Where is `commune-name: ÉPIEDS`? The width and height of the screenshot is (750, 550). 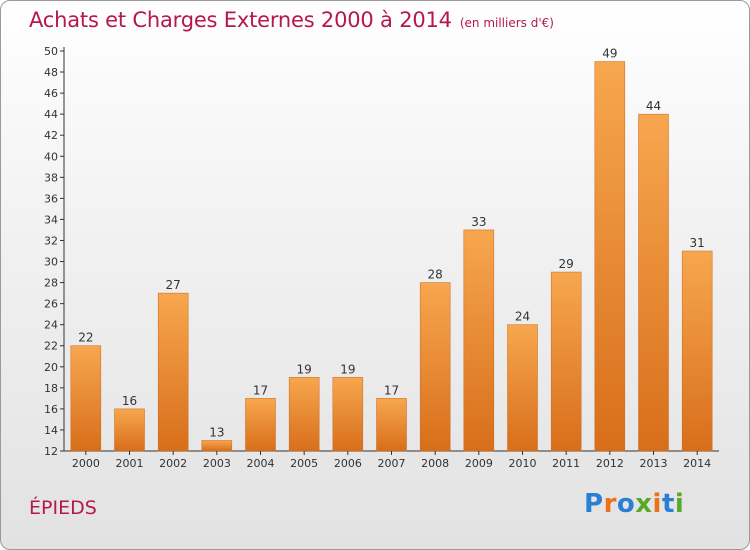 commune-name: ÉPIEDS is located at coordinates (63, 508).